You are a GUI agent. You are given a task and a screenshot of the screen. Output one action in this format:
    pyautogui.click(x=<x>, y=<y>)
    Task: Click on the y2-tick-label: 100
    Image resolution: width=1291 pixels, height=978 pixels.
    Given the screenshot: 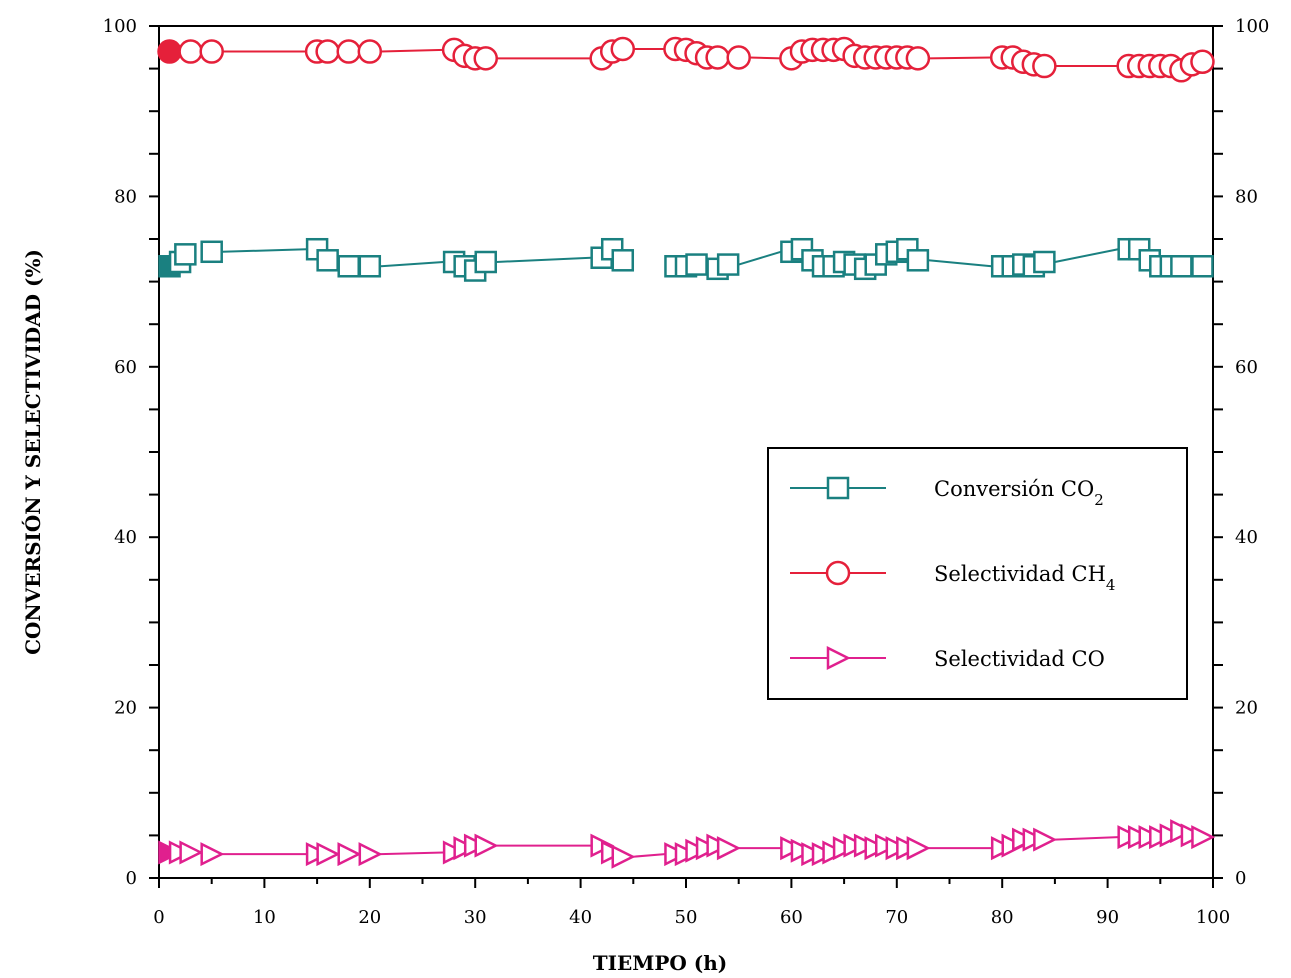 What is the action you would take?
    pyautogui.click(x=1252, y=26)
    